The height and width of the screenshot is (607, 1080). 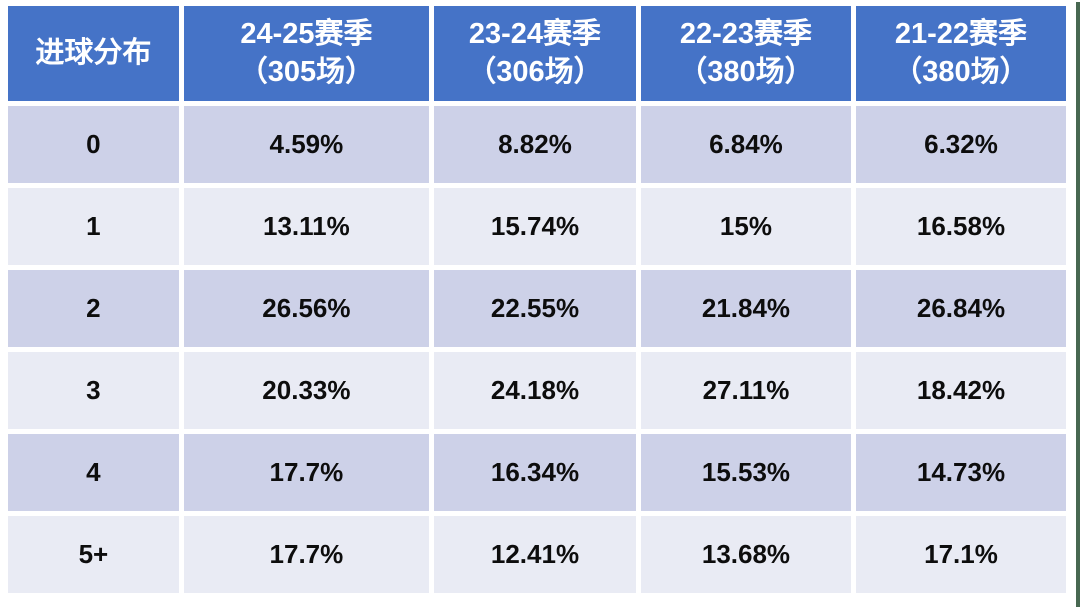 I want to click on table-row-goals-5plus: 5+ 17.7% 12.41% 13.68% 17.1%, so click(x=537, y=554).